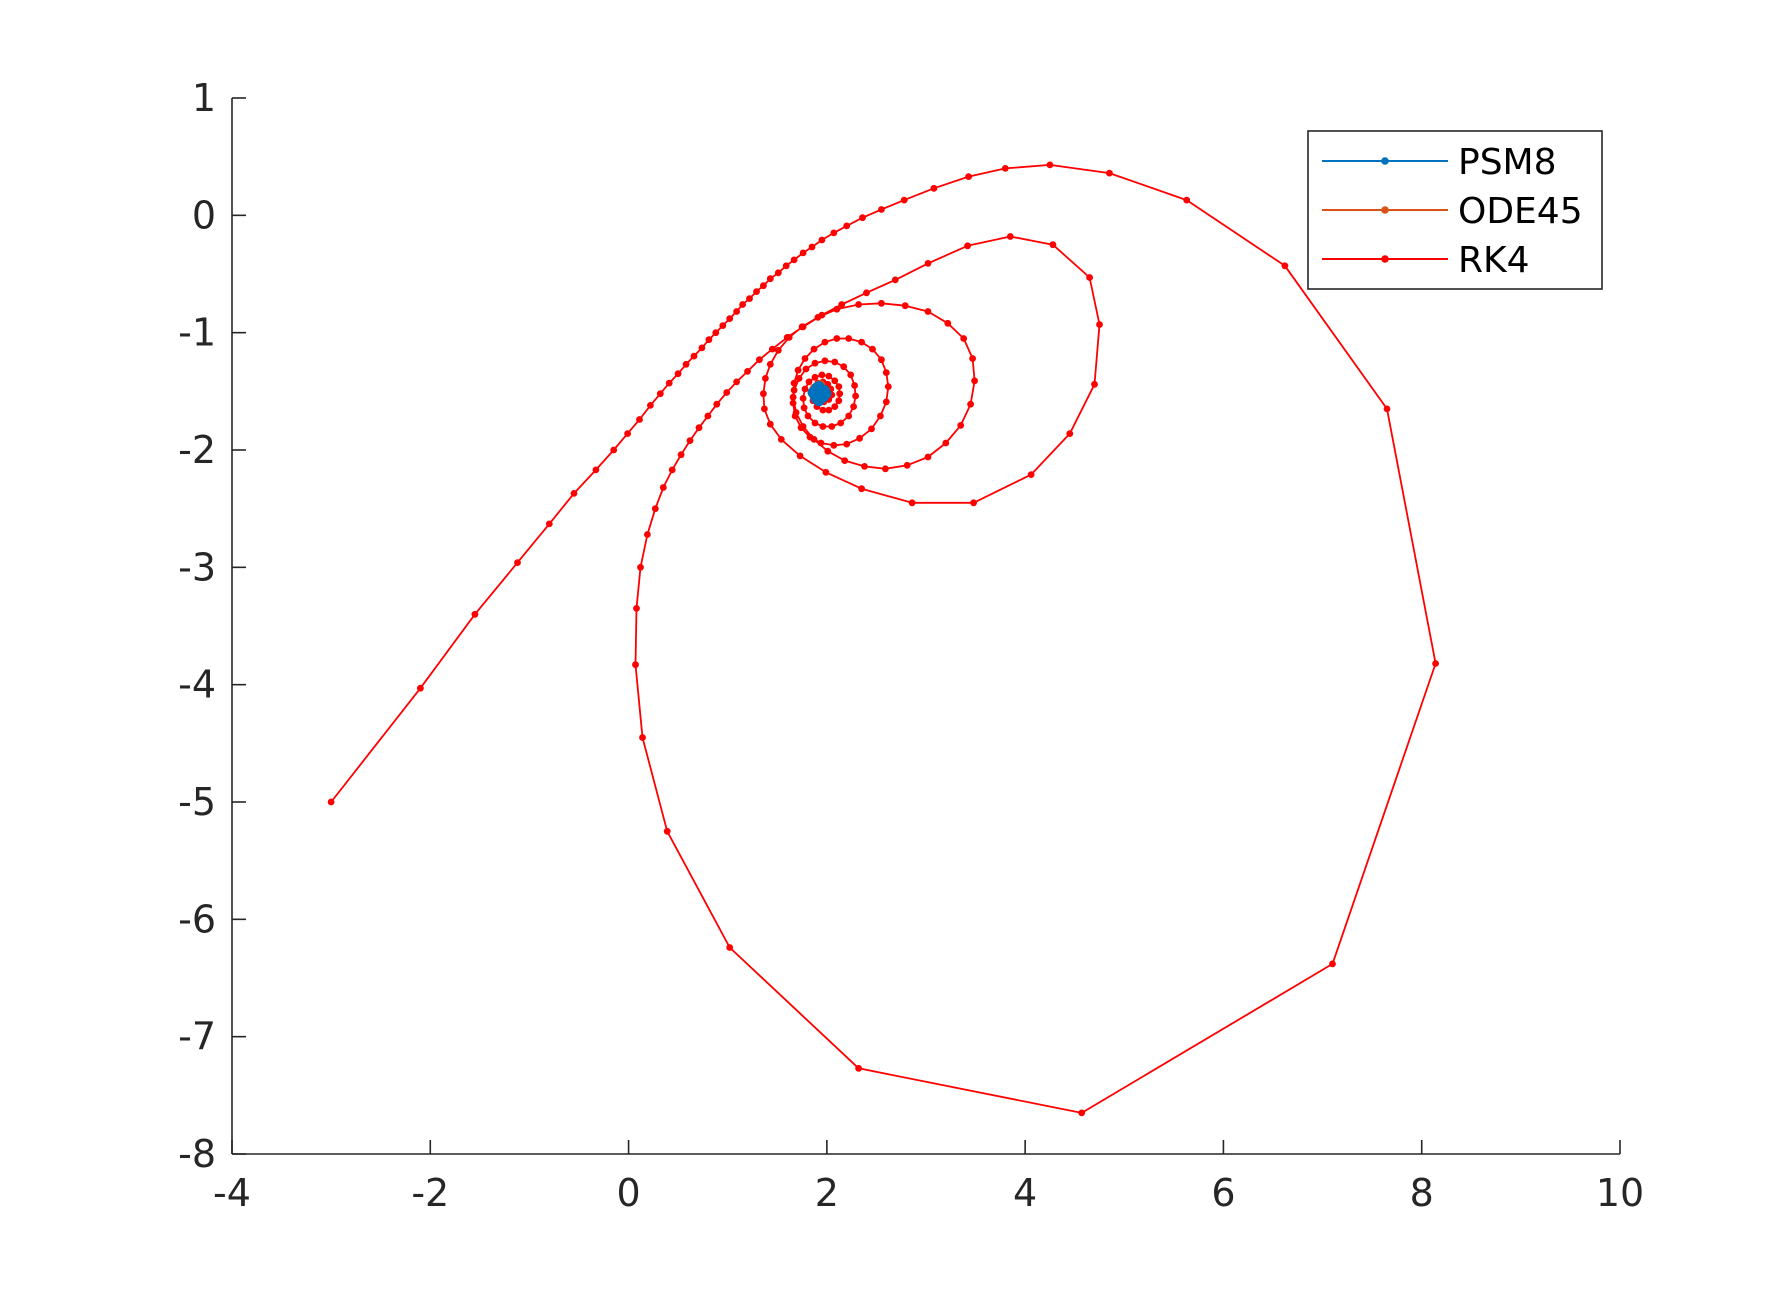  What do you see at coordinates (204, 98) in the screenshot?
I see `y-tick-label: 1` at bounding box center [204, 98].